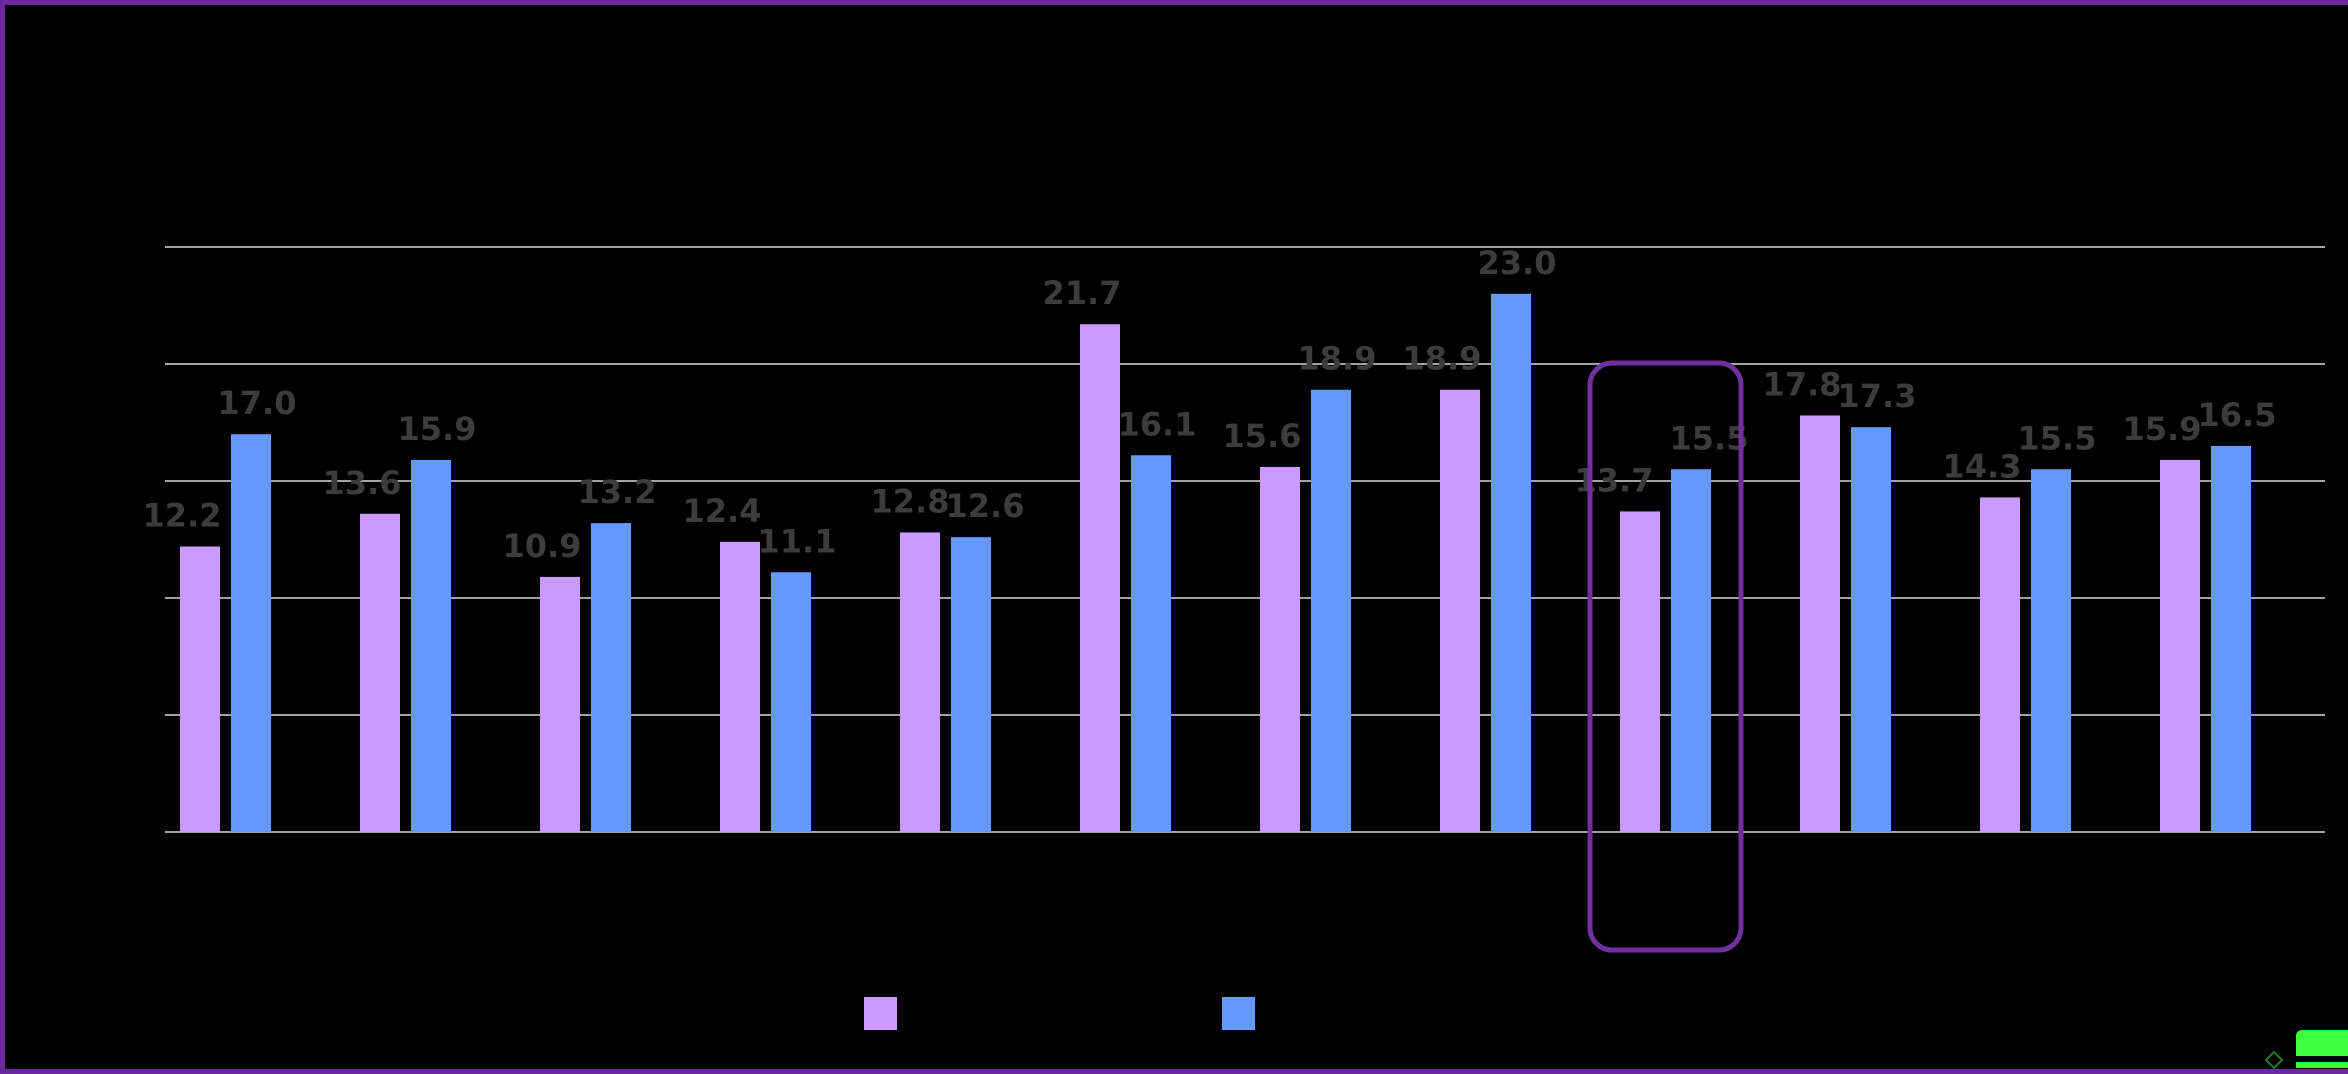  I want to click on data-label-series-1-cat-9: 13.7, so click(1614, 480).